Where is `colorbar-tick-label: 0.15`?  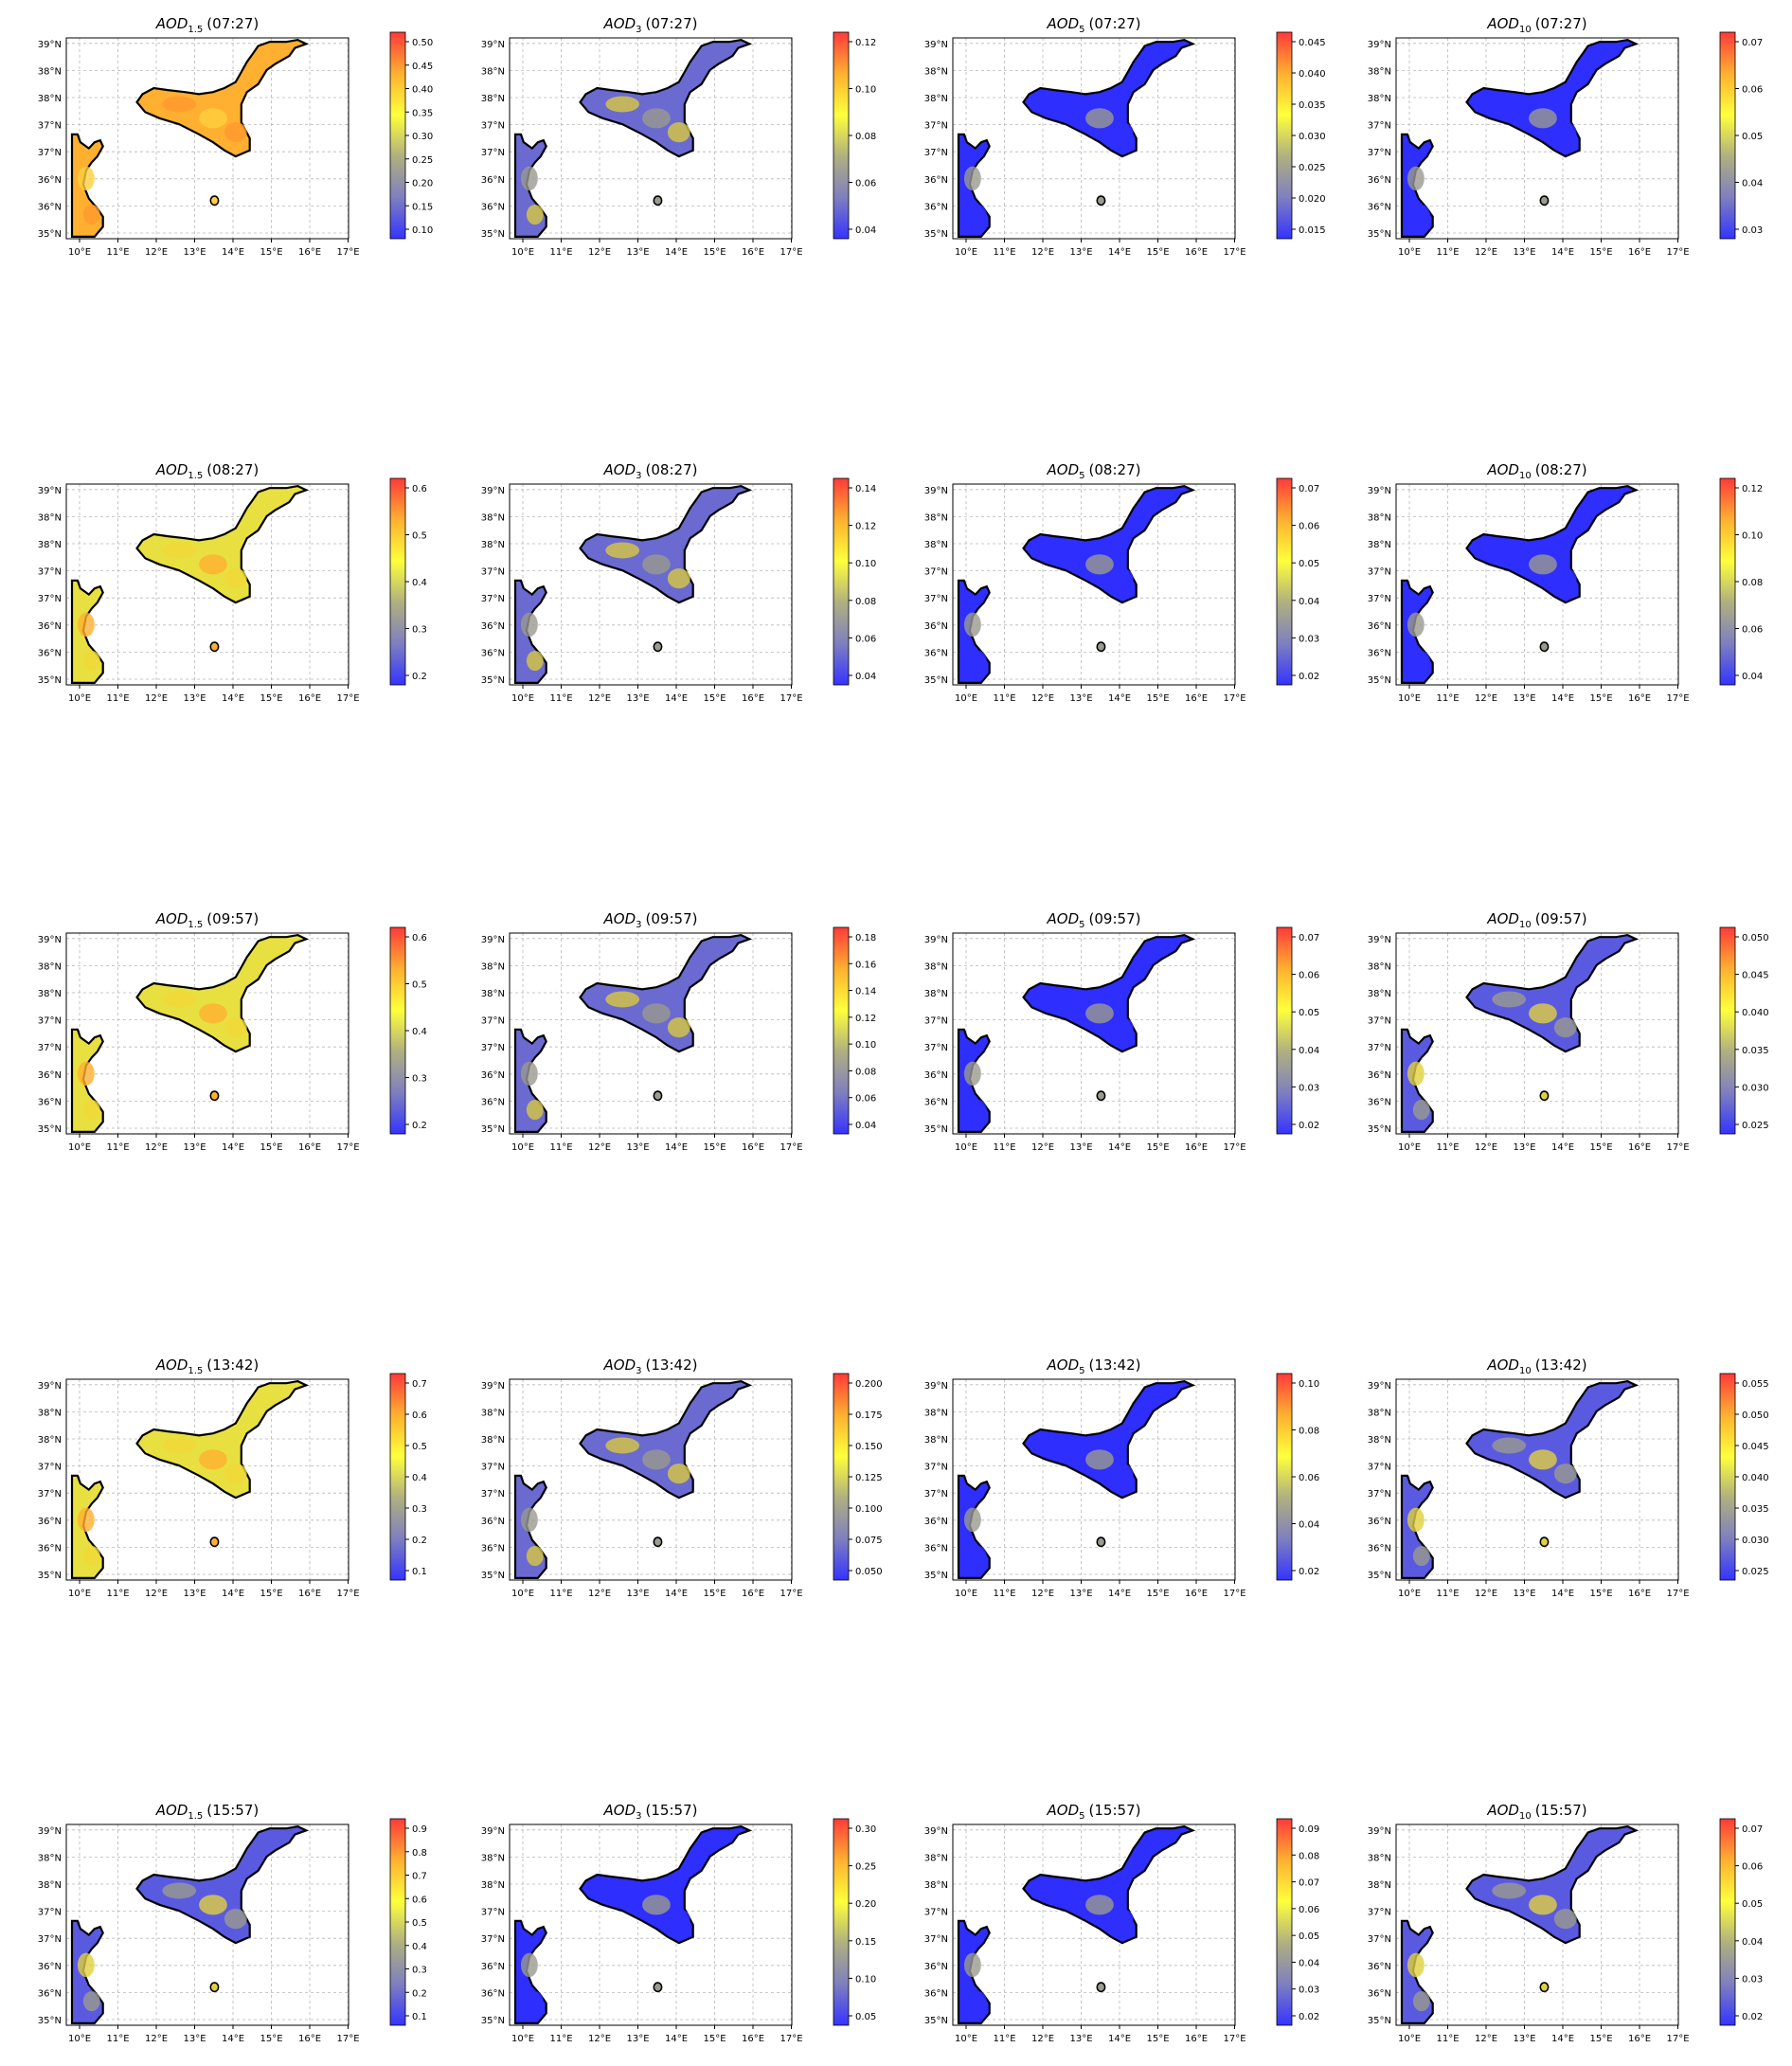 colorbar-tick-label: 0.15 is located at coordinates (422, 207).